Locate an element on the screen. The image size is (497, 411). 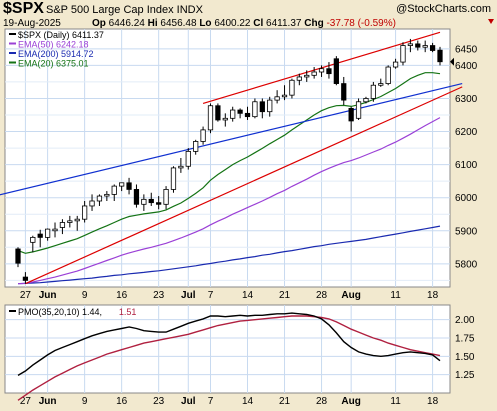
y-tick-label: 6000 is located at coordinates (466, 198).